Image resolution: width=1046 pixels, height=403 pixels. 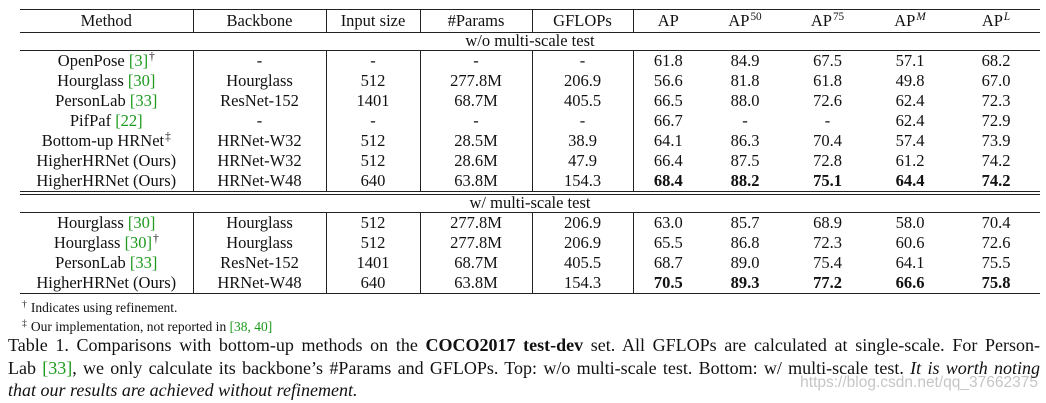 I want to click on gflops-cell: 405.5, so click(x=583, y=101).